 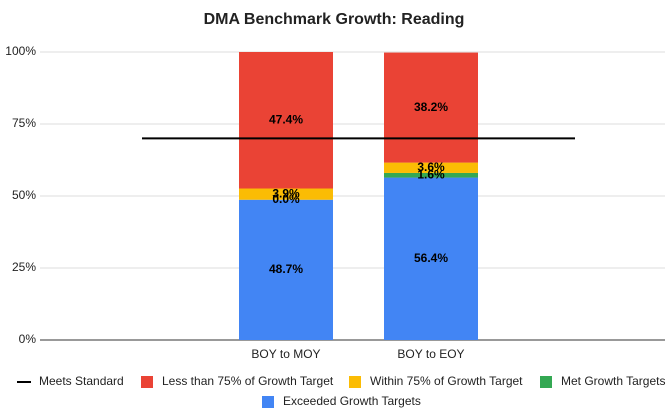 I want to click on legend-label: Meets Standard, so click(x=81, y=381).